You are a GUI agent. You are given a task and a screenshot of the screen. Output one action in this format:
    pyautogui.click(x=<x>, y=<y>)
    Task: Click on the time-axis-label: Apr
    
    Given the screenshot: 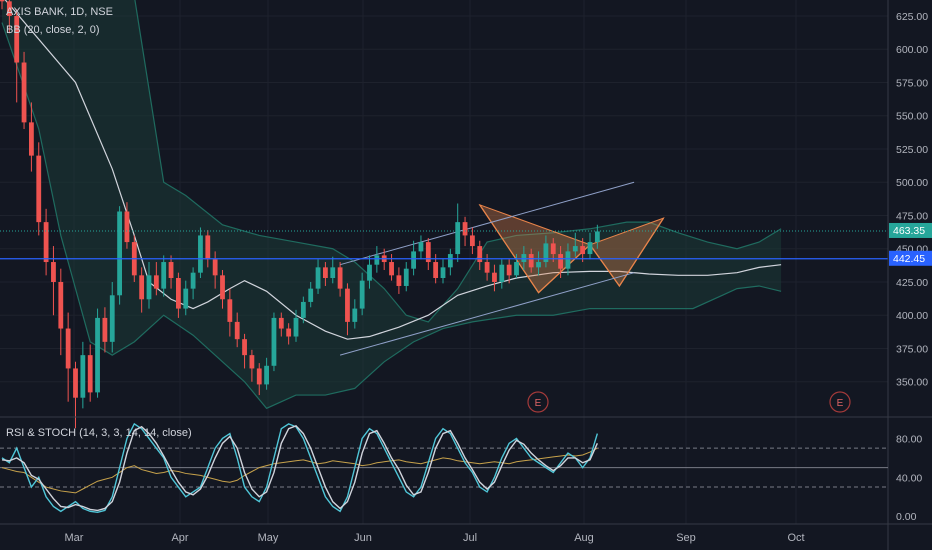 What is the action you would take?
    pyautogui.click(x=179, y=538)
    